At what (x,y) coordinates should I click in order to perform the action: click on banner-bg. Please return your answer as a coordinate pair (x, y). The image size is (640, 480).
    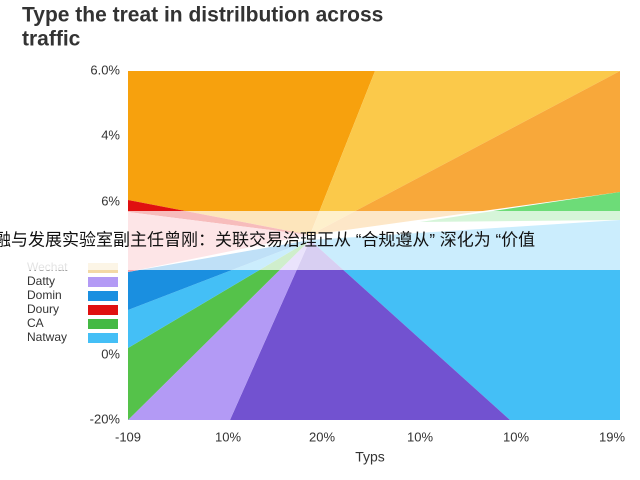
    Looking at the image, I should click on (320, 240).